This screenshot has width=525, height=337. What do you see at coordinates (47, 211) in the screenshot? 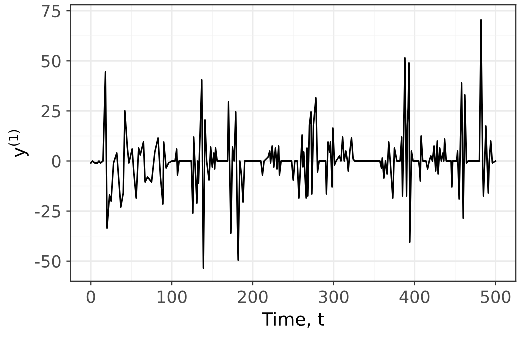
I see `y-tick-label: -25` at bounding box center [47, 211].